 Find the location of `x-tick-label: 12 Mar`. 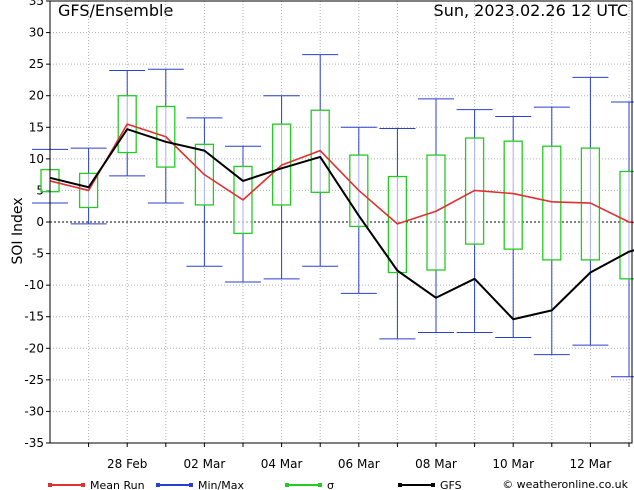

x-tick-label: 12 Mar is located at coordinates (591, 464).